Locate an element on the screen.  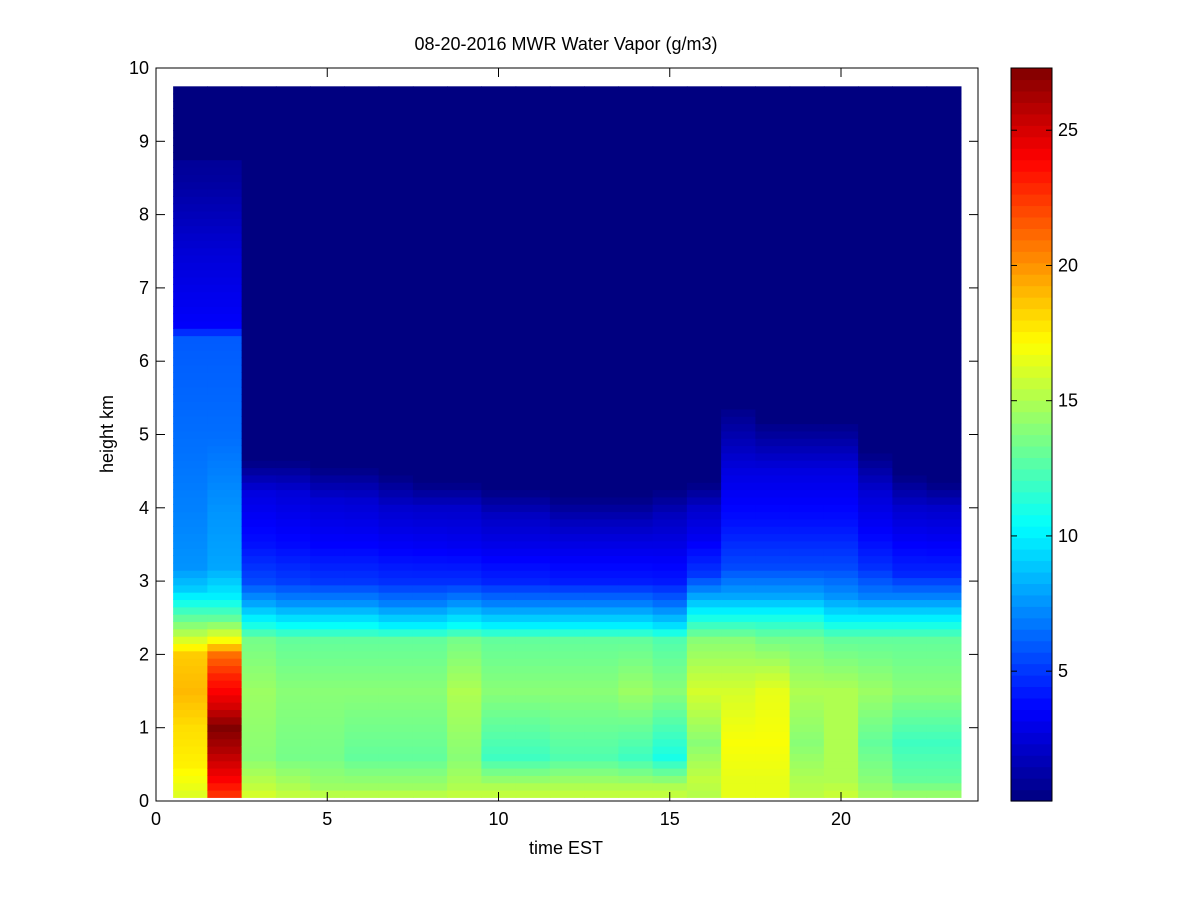
y-tick-label: 9 is located at coordinates (144, 141).